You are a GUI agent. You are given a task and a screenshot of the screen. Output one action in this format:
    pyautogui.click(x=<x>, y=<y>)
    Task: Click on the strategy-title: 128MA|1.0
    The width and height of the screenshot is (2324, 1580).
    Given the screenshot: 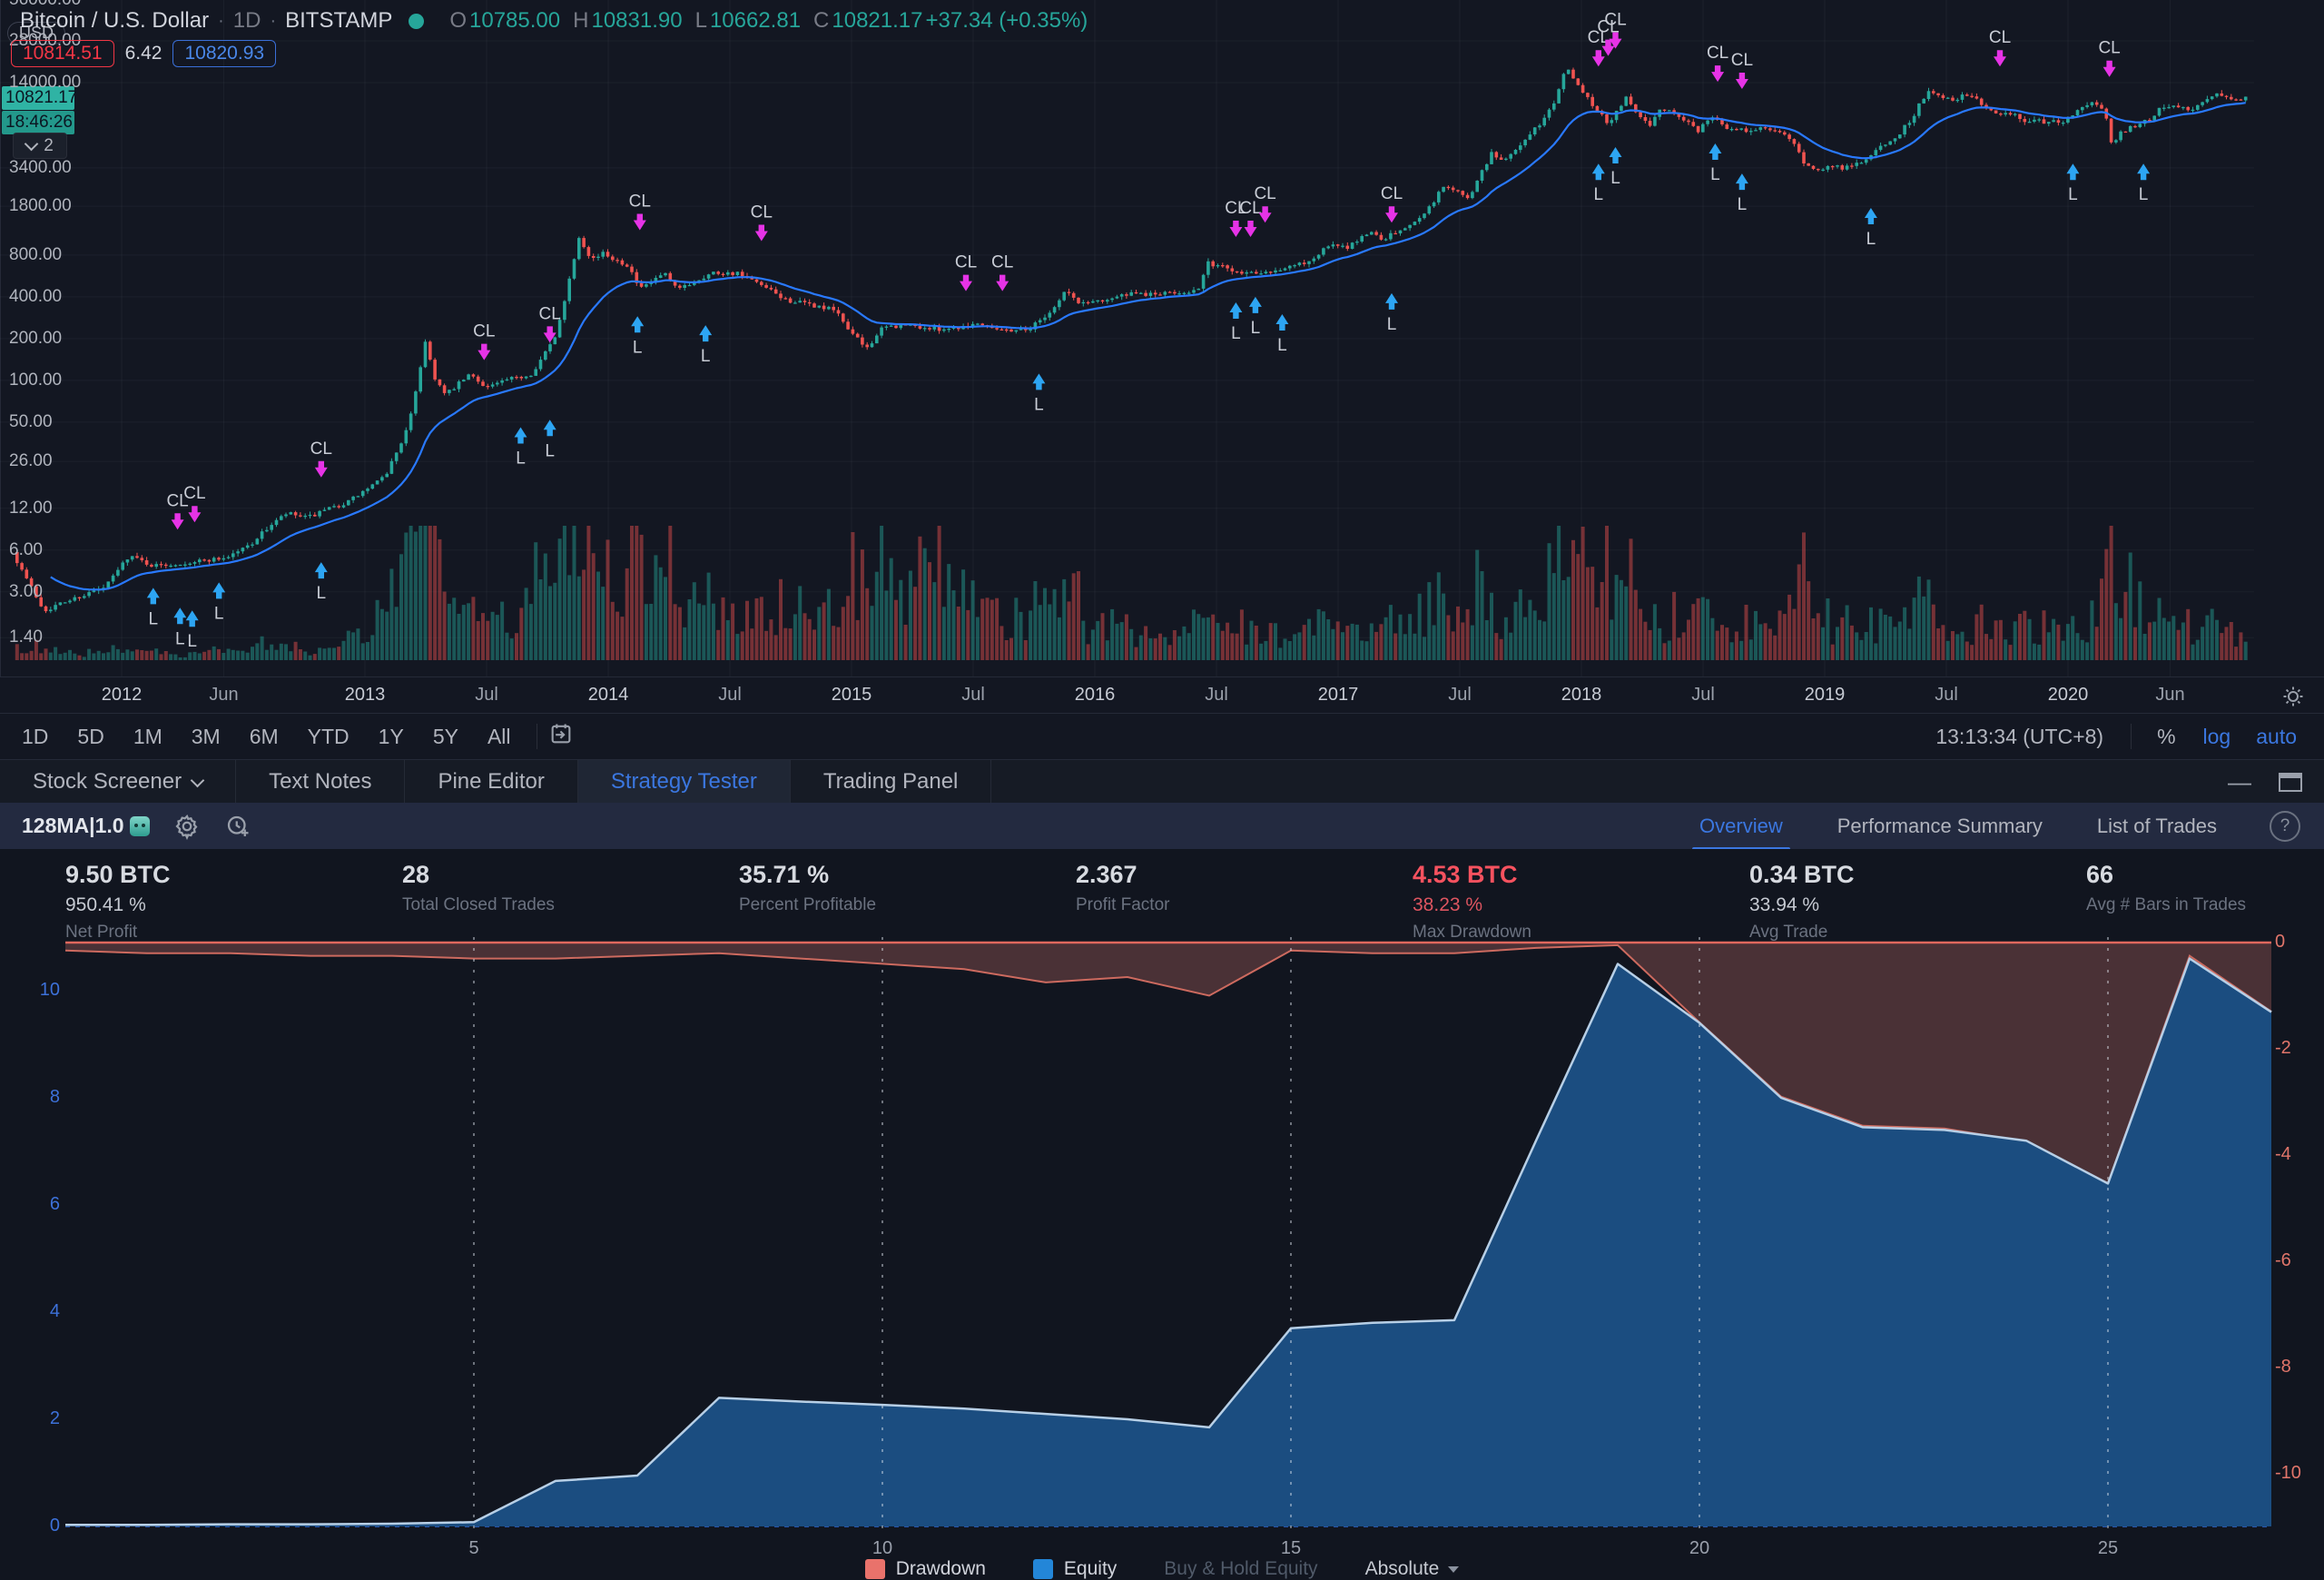 What is the action you would take?
    pyautogui.click(x=86, y=826)
    